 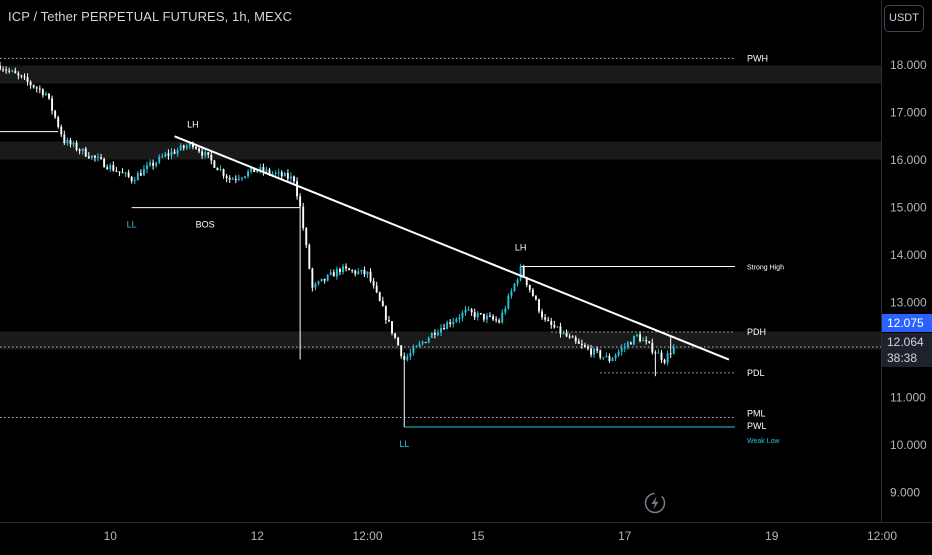 What do you see at coordinates (756, 414) in the screenshot?
I see `level-label: PML` at bounding box center [756, 414].